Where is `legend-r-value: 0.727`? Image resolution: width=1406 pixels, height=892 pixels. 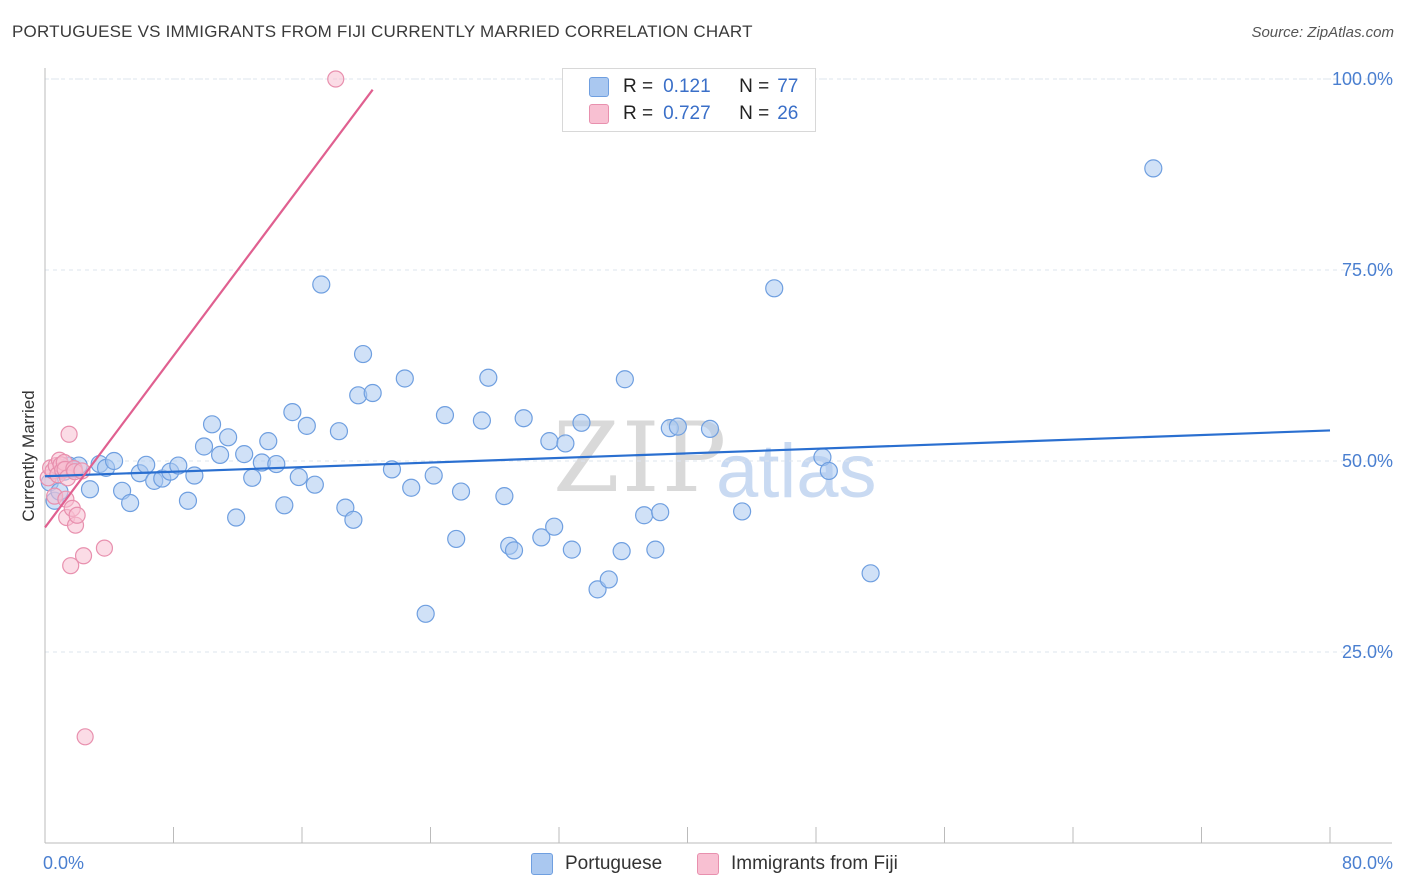
legend-r-value: 0.727 is located at coordinates (687, 113).